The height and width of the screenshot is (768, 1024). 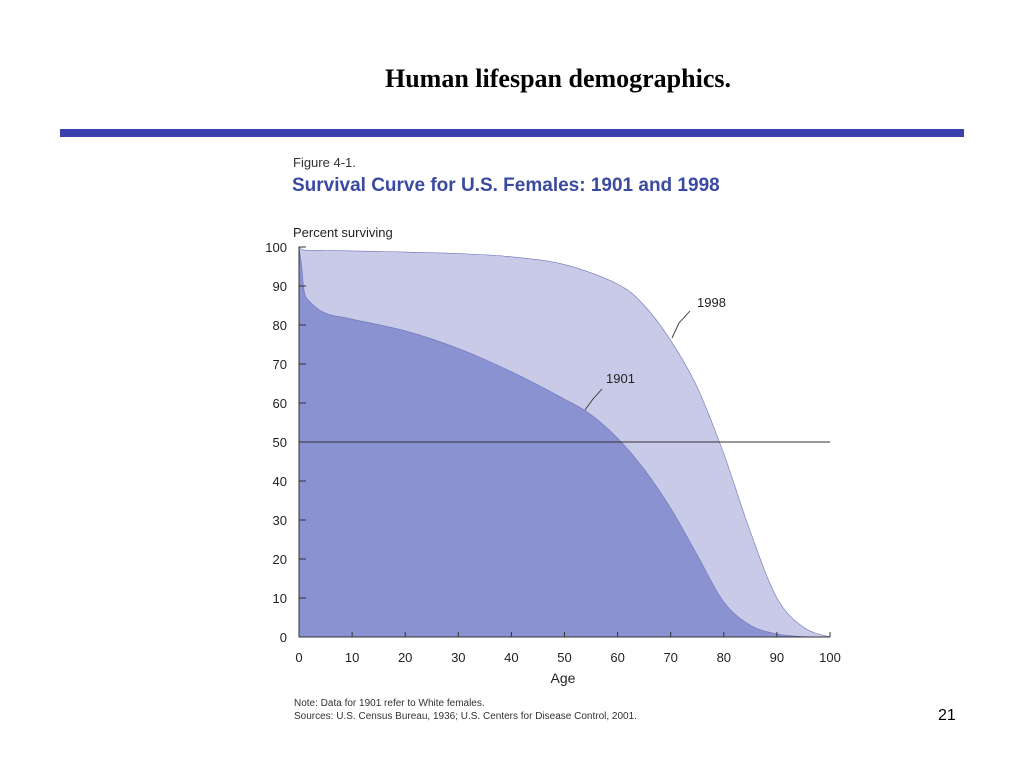 What do you see at coordinates (352, 657) in the screenshot?
I see `x-tick-label-10: 10` at bounding box center [352, 657].